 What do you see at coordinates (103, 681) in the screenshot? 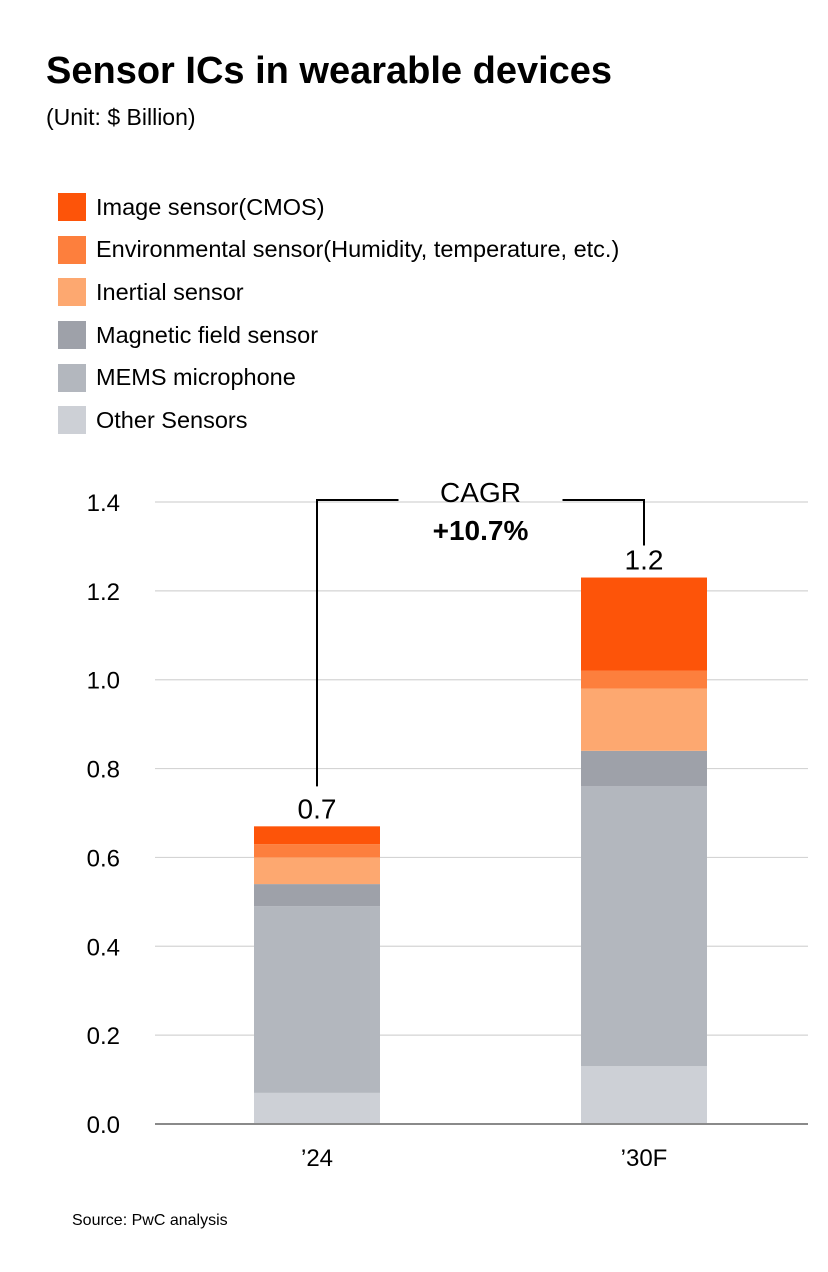
I see `y-tick-label: 1.0` at bounding box center [103, 681].